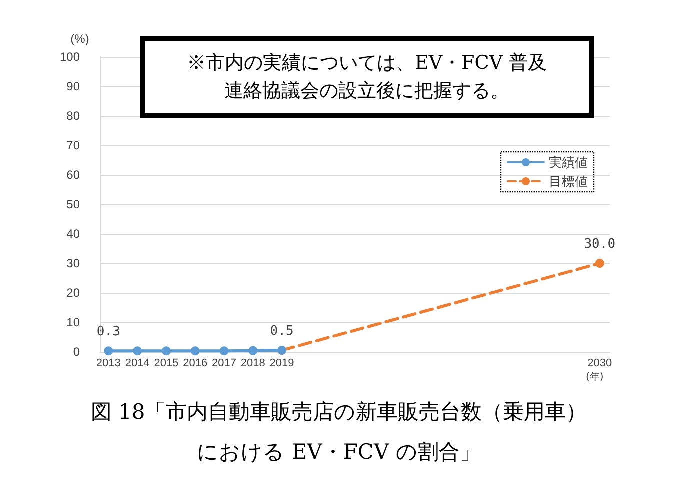  Describe the element at coordinates (137, 364) in the screenshot. I see `x-tick-label: 2014` at that location.